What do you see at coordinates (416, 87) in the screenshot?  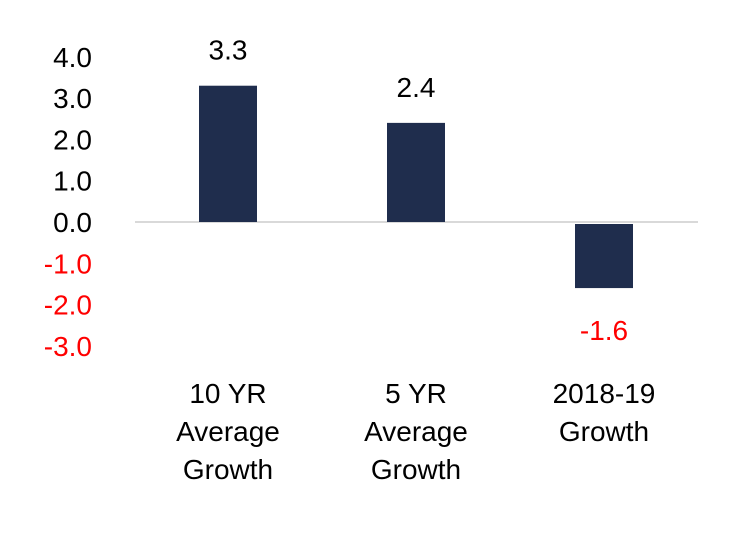 I see `data-label: 2.4` at bounding box center [416, 87].